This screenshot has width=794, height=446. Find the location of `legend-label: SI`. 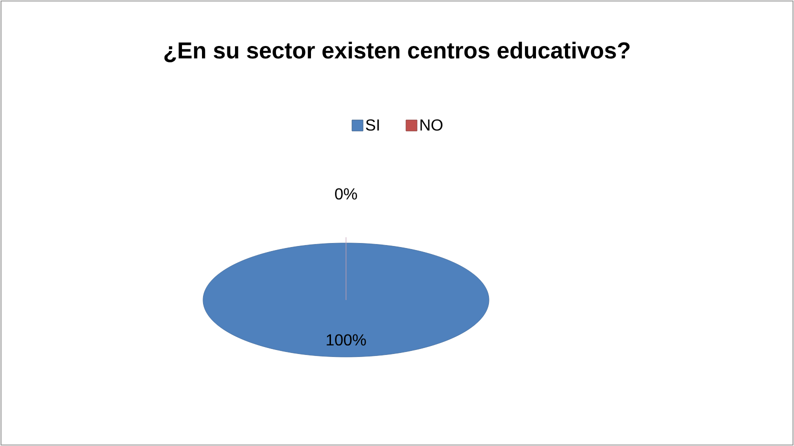

legend-label: SI is located at coordinates (372, 125).